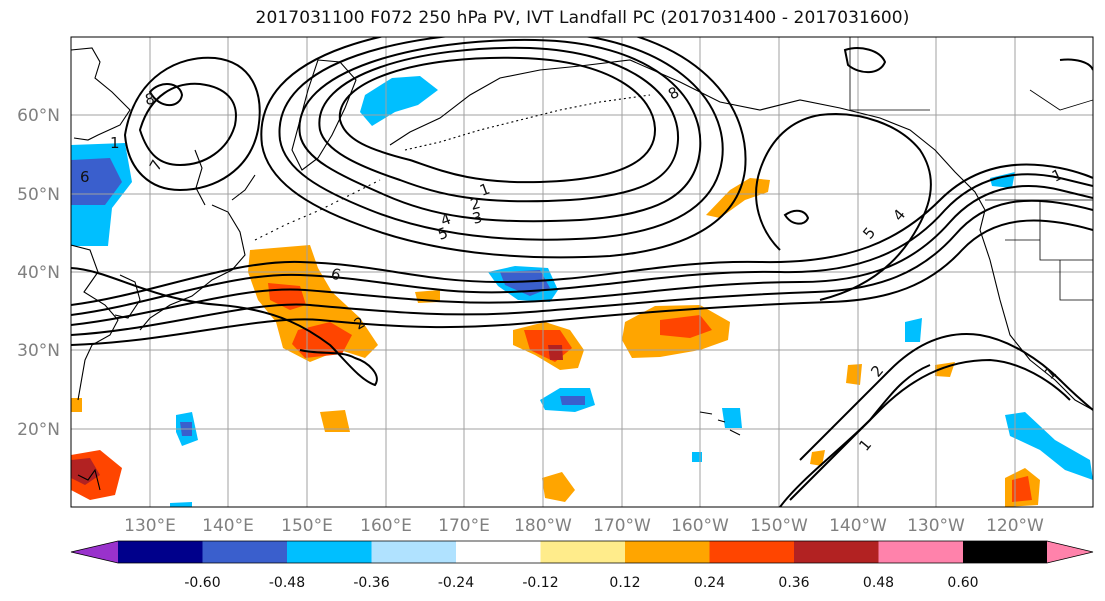 The width and height of the screenshot is (1105, 601). Describe the element at coordinates (150, 99) in the screenshot. I see `contour-label: 8` at that location.